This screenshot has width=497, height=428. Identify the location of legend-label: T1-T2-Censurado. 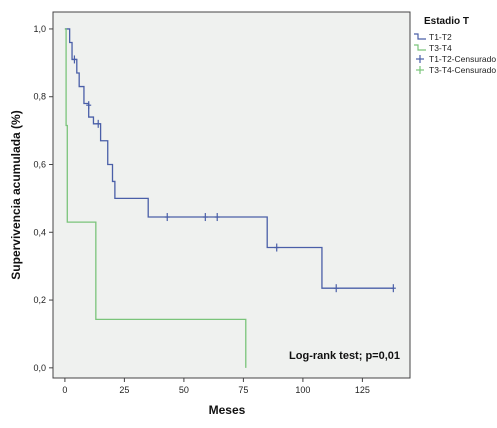
(462, 59).